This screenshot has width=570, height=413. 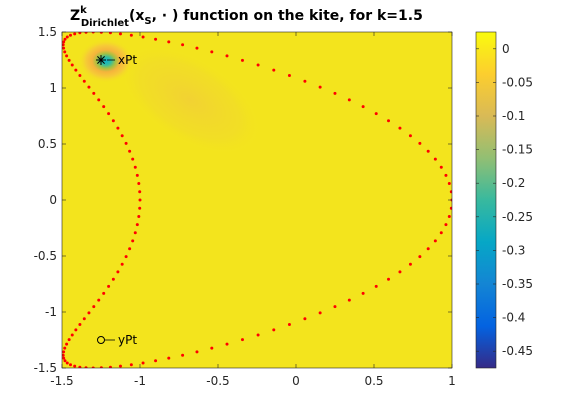 I want to click on y-tick-label: -1.5, so click(x=45, y=368).